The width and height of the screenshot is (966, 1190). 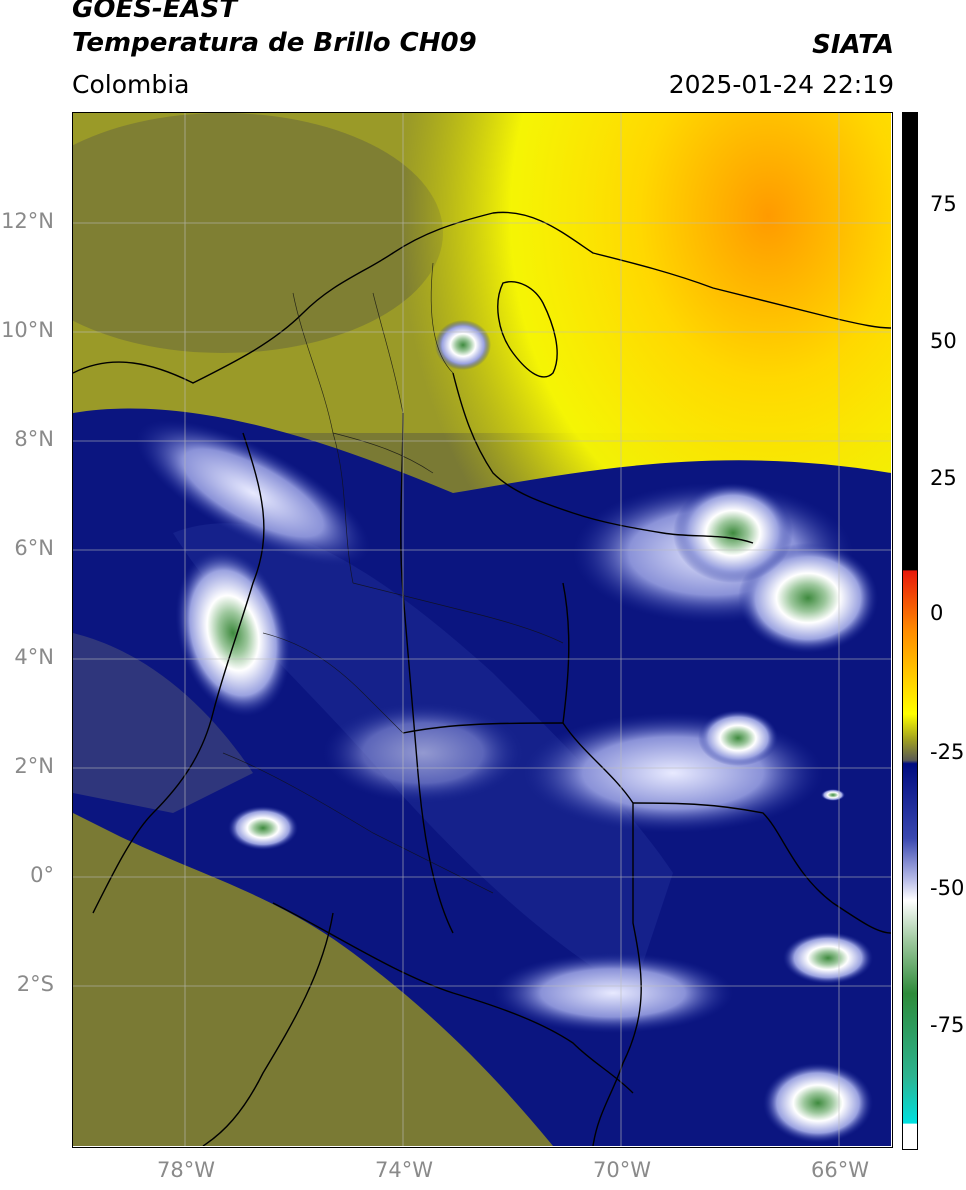 I want to click on lat-label: 4°N, so click(x=34, y=657).